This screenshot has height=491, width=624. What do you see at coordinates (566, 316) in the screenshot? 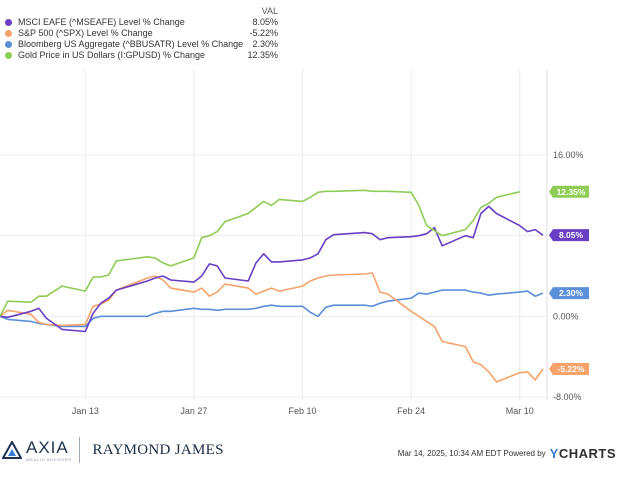
I see `y-tick-label: 0.00%` at bounding box center [566, 316].